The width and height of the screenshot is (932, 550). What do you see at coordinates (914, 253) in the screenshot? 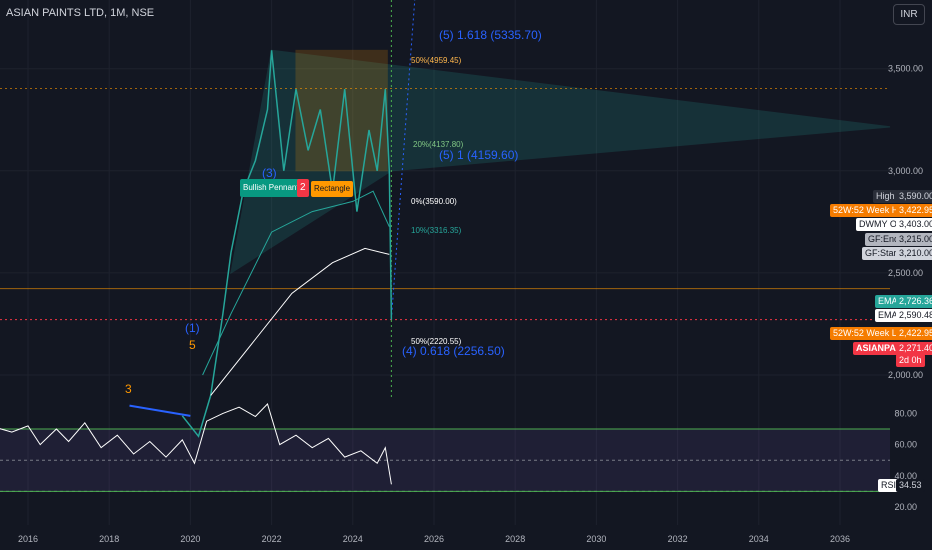
I see `gf-start-value: 3,210.00` at bounding box center [914, 253].